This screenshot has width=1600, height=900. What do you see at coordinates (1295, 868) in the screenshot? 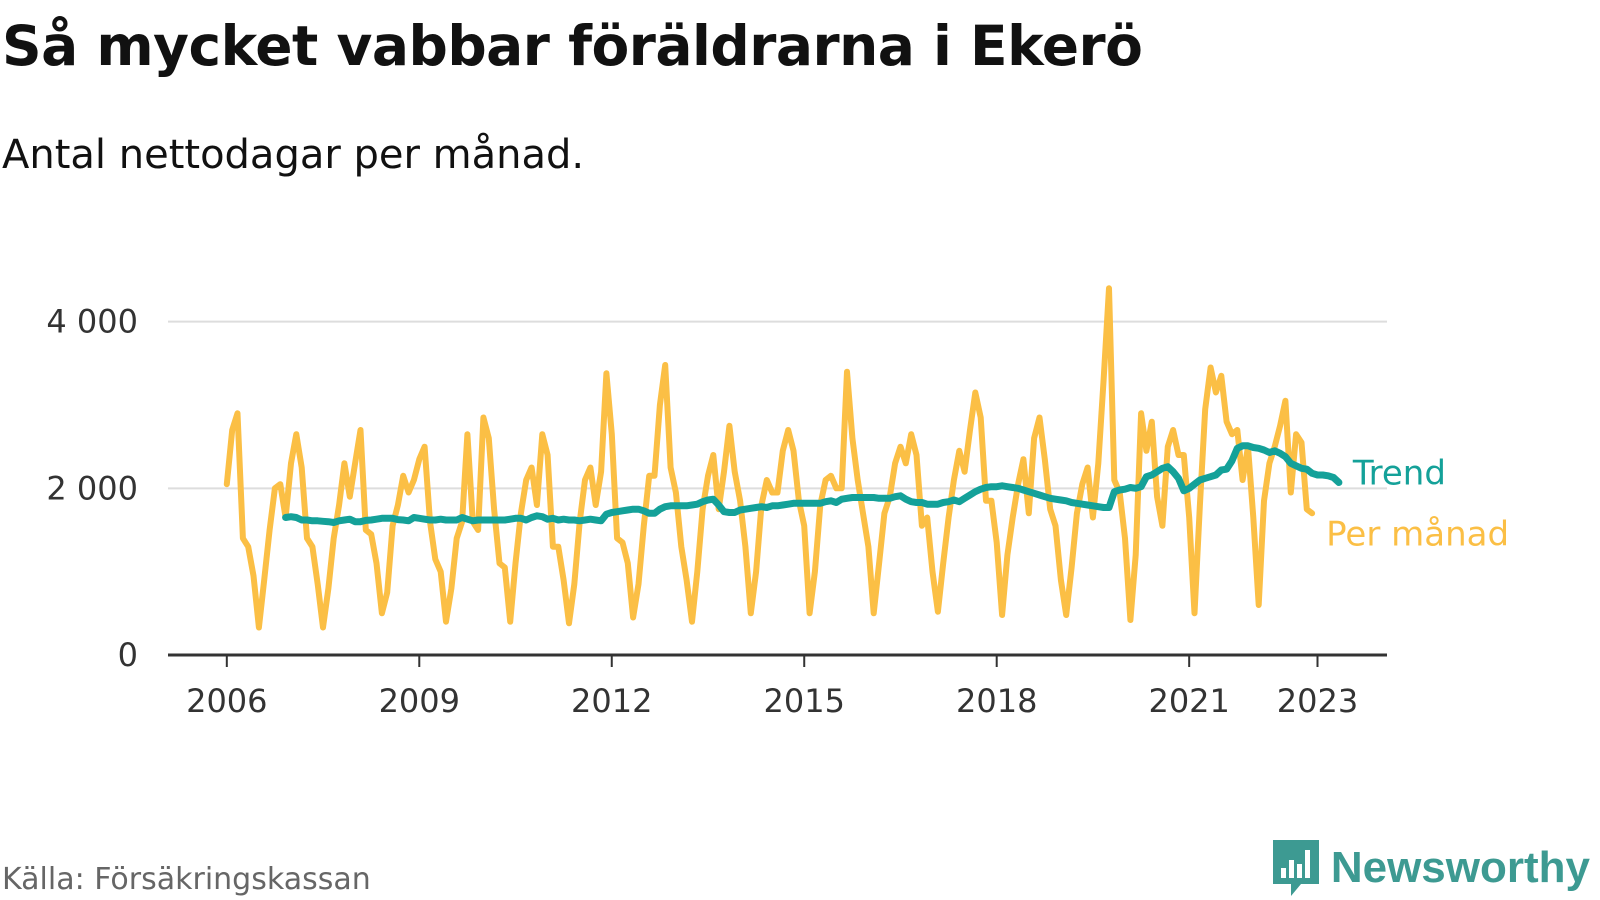
I see `newsworthy-logo-icon` at bounding box center [1295, 868].